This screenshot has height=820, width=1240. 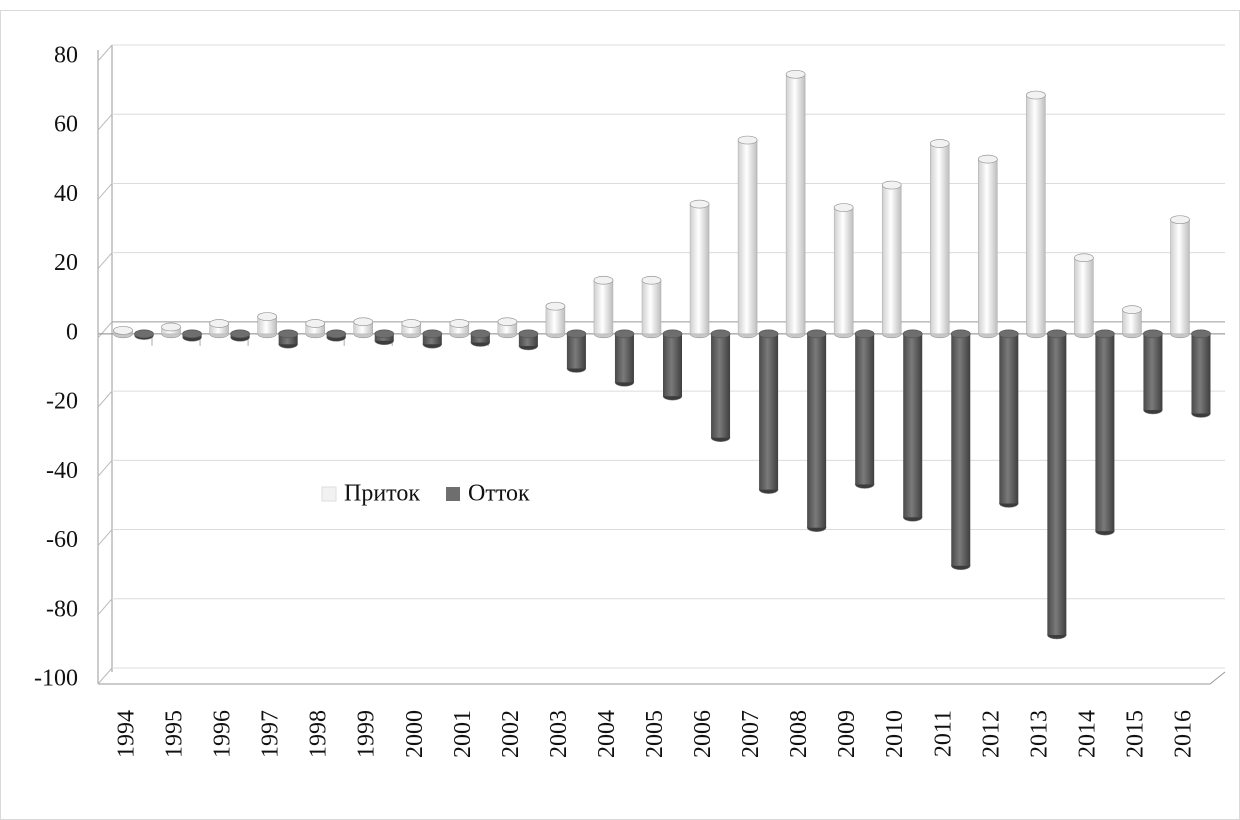 I want to click on y-tick-label: -40, so click(x=62, y=471).